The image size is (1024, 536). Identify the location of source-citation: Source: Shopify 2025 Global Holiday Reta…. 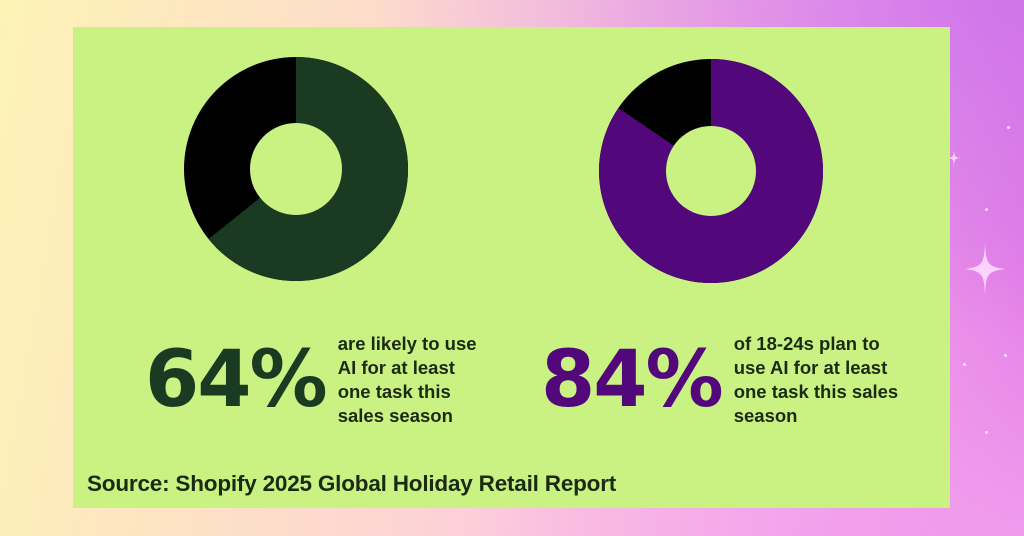
(352, 483).